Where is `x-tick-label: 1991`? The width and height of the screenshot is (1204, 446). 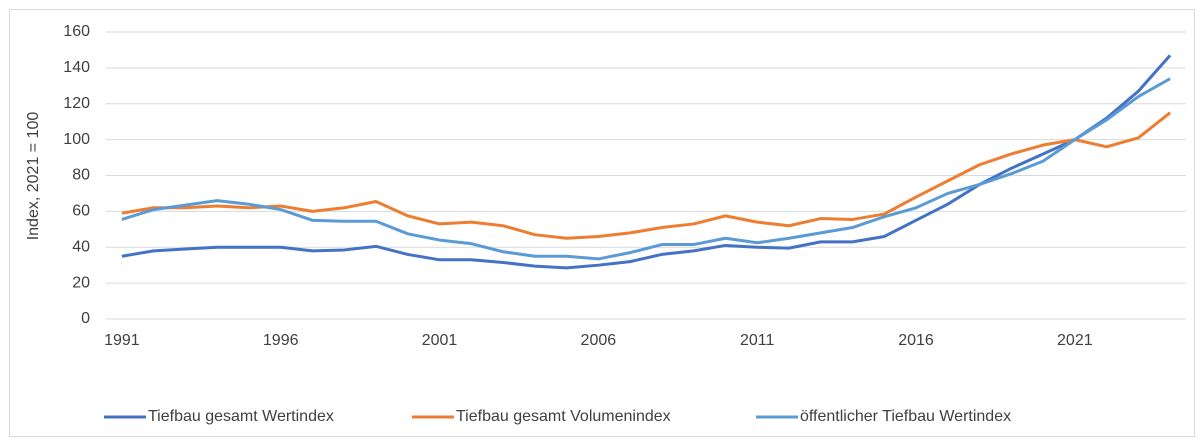 x-tick-label: 1991 is located at coordinates (122, 340).